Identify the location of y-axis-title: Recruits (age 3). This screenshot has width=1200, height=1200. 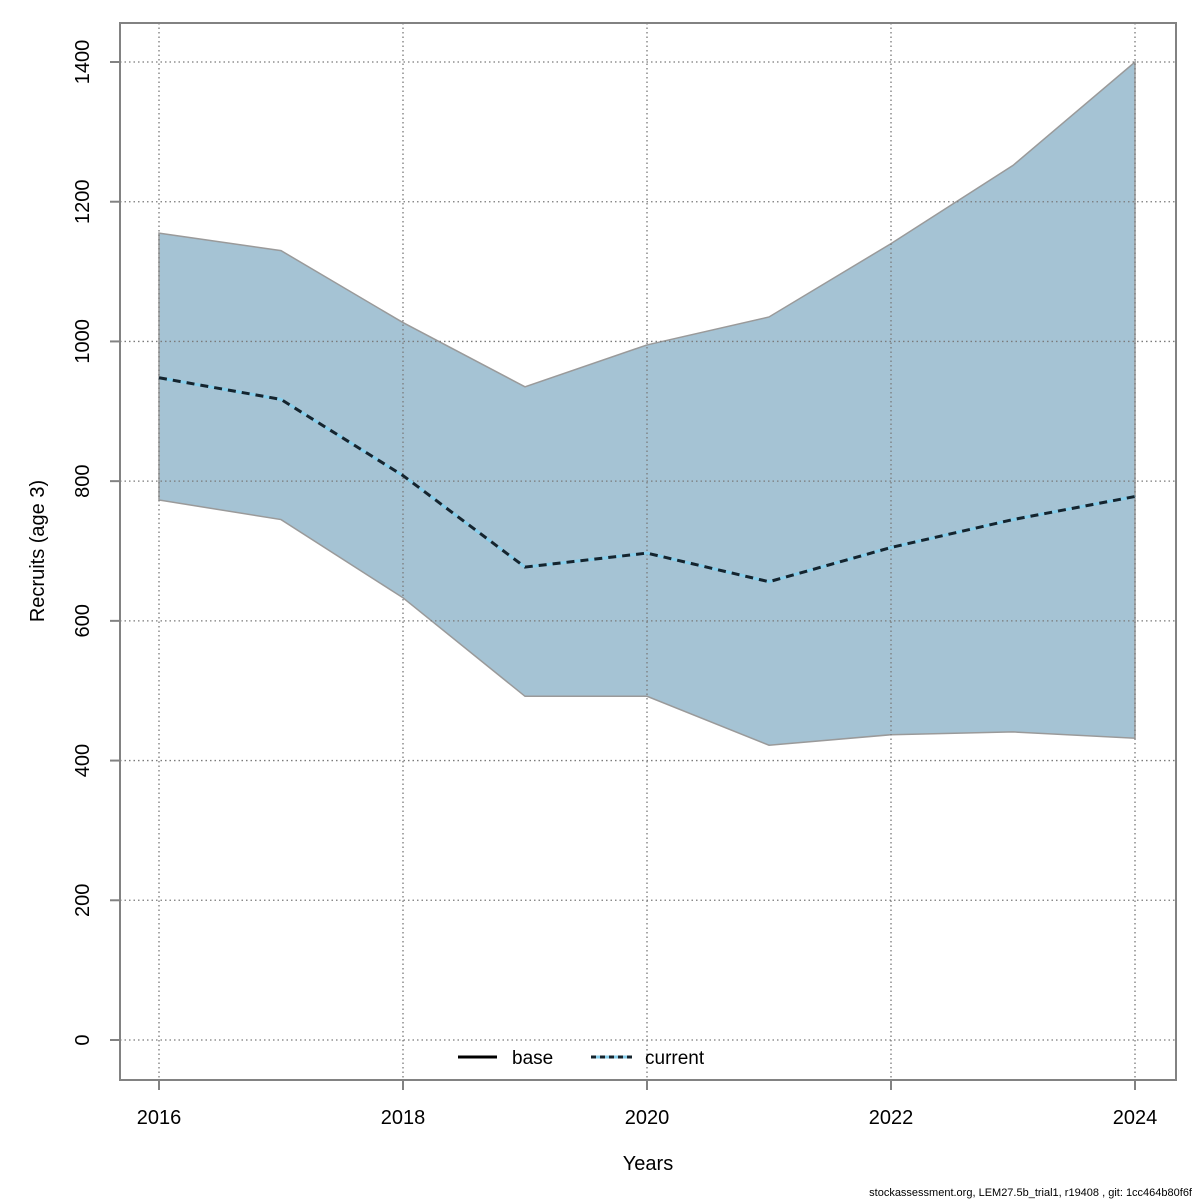
(38, 551).